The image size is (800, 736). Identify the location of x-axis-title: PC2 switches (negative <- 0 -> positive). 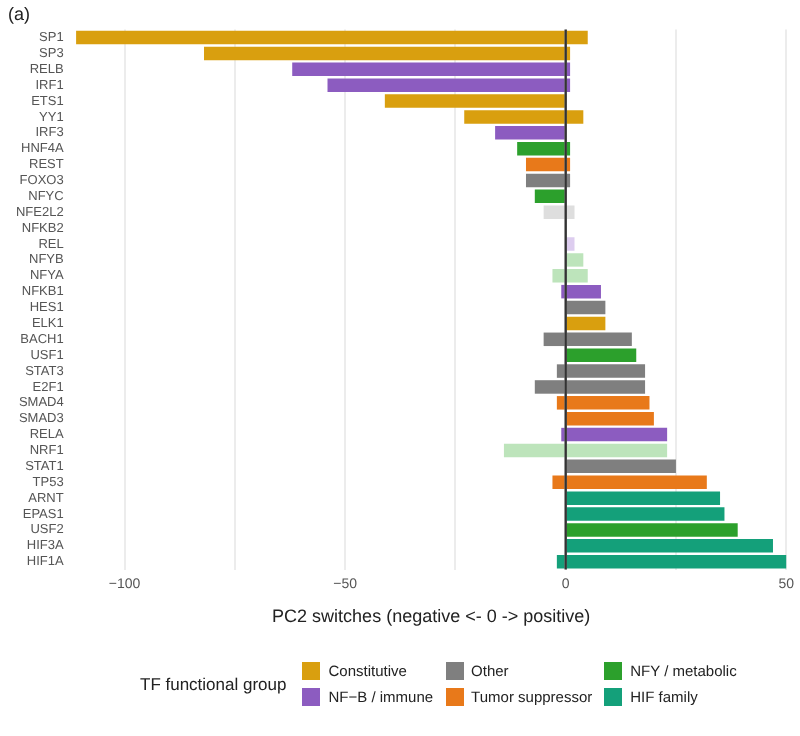
(431, 616).